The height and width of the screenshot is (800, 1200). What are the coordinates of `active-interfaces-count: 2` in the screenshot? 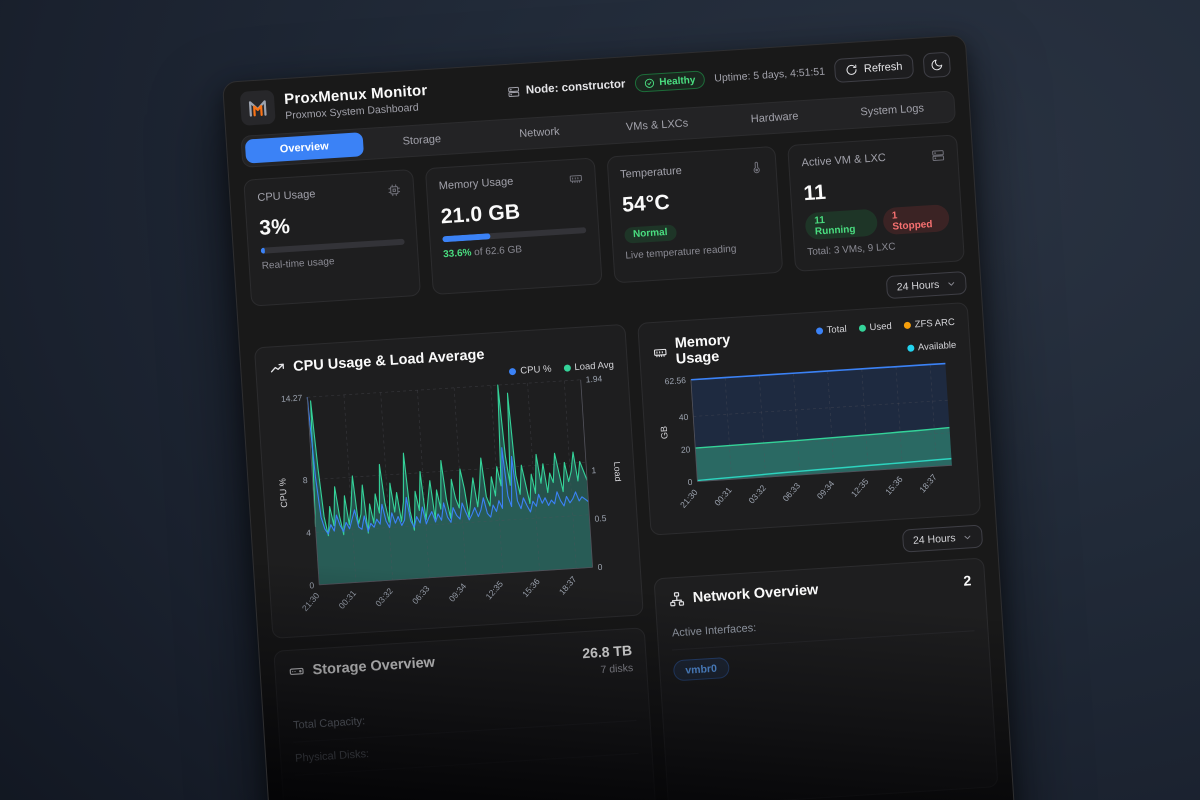 It's located at (967, 580).